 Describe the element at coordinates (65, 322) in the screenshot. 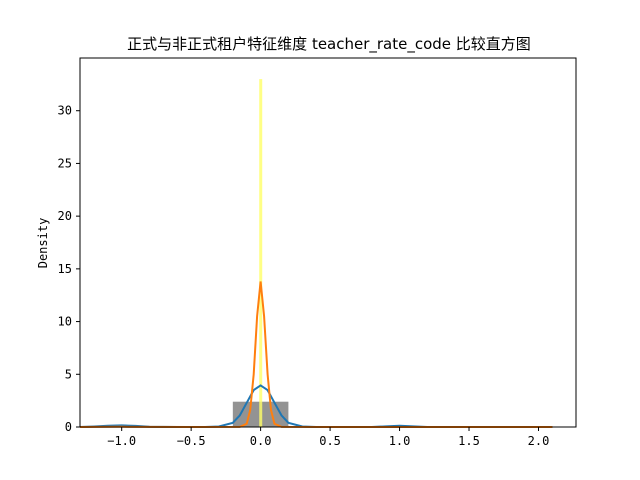

I see `y-tick-label: 10` at that location.